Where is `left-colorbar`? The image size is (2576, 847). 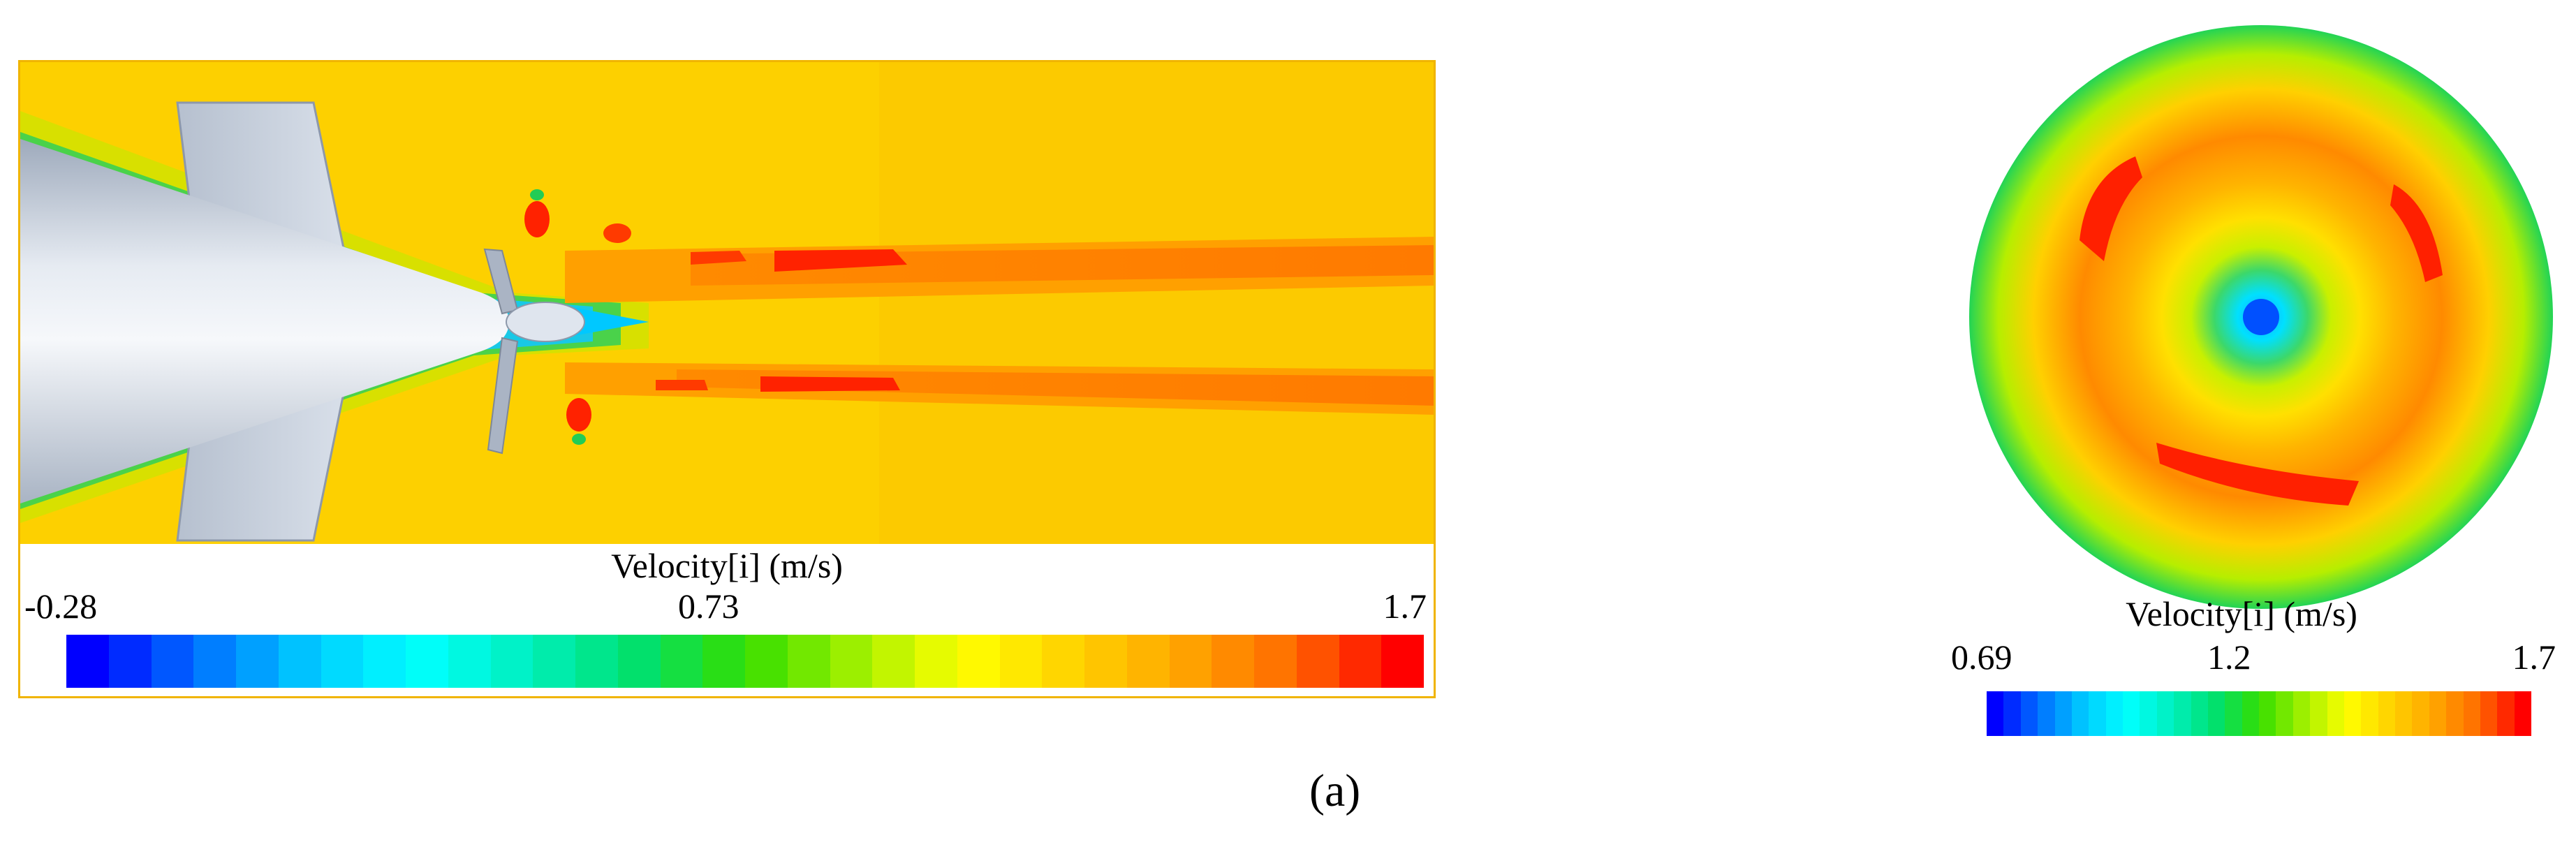 left-colorbar is located at coordinates (745, 661).